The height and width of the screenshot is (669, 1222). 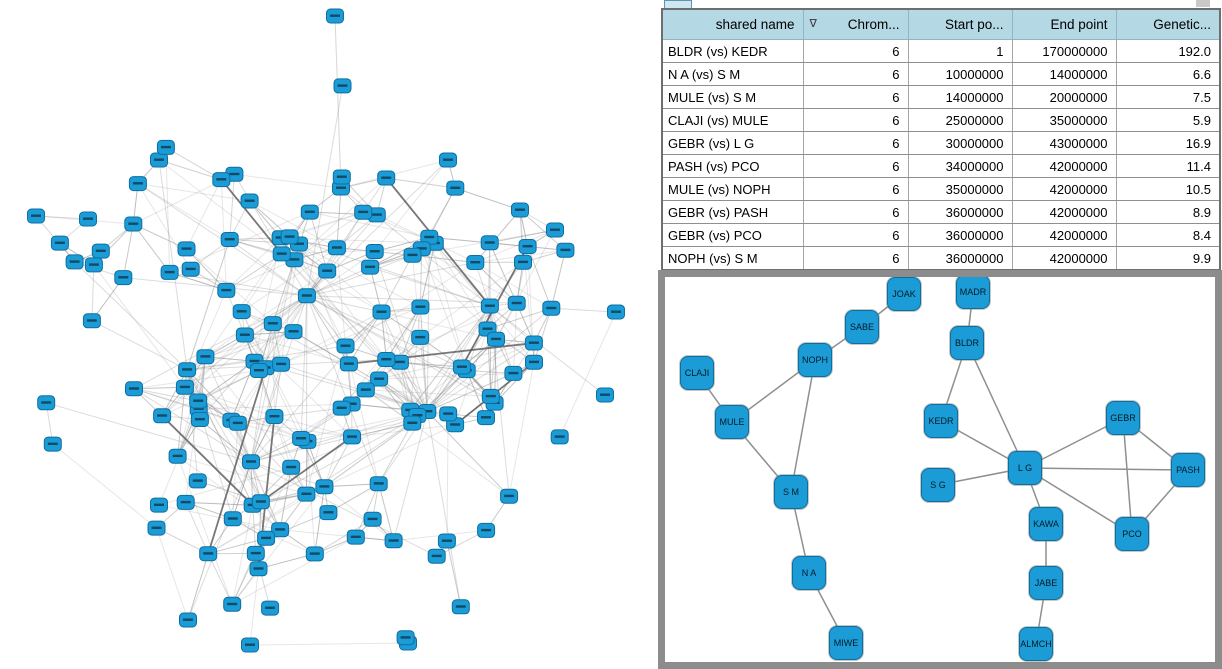 What do you see at coordinates (1168, 235) in the screenshot?
I see `table-cell: 8.4` at bounding box center [1168, 235].